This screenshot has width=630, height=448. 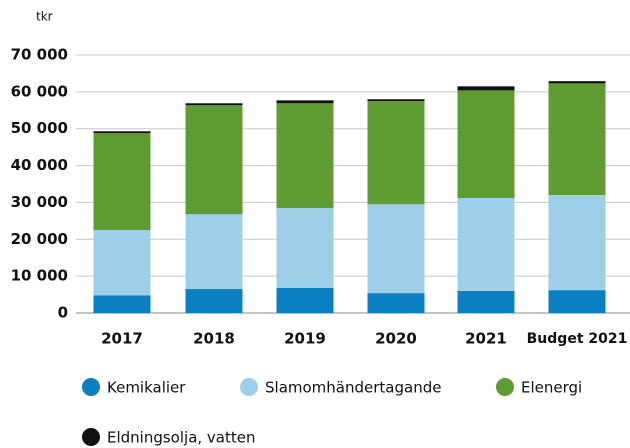 I want to click on legend-label: Eldningsolja, vatten, so click(x=181, y=438).